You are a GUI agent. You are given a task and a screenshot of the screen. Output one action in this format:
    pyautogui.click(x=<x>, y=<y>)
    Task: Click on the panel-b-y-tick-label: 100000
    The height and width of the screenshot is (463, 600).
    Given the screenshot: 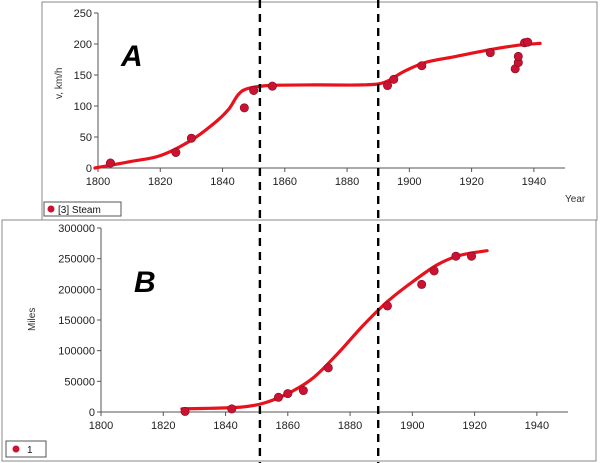 What is the action you would take?
    pyautogui.click(x=76, y=352)
    